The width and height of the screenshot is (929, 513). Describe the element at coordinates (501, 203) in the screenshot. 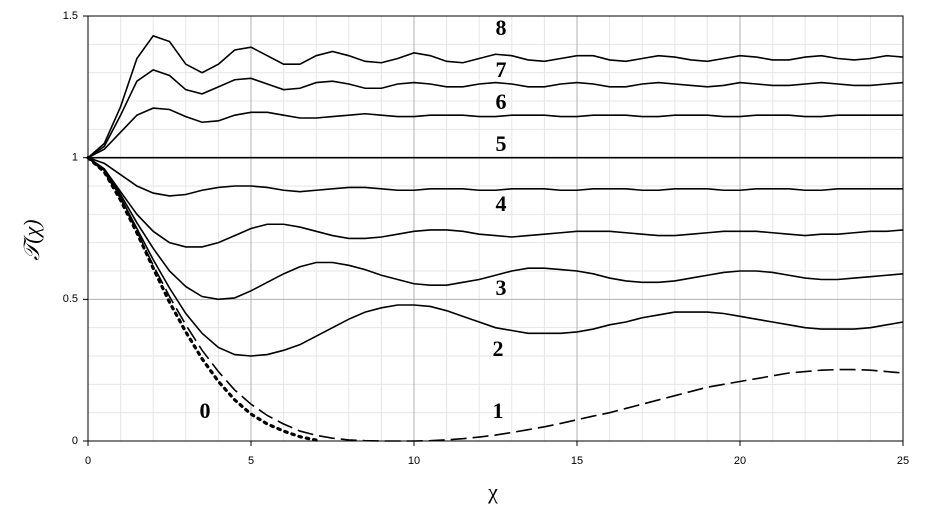

I see `curve-label: 4` at that location.